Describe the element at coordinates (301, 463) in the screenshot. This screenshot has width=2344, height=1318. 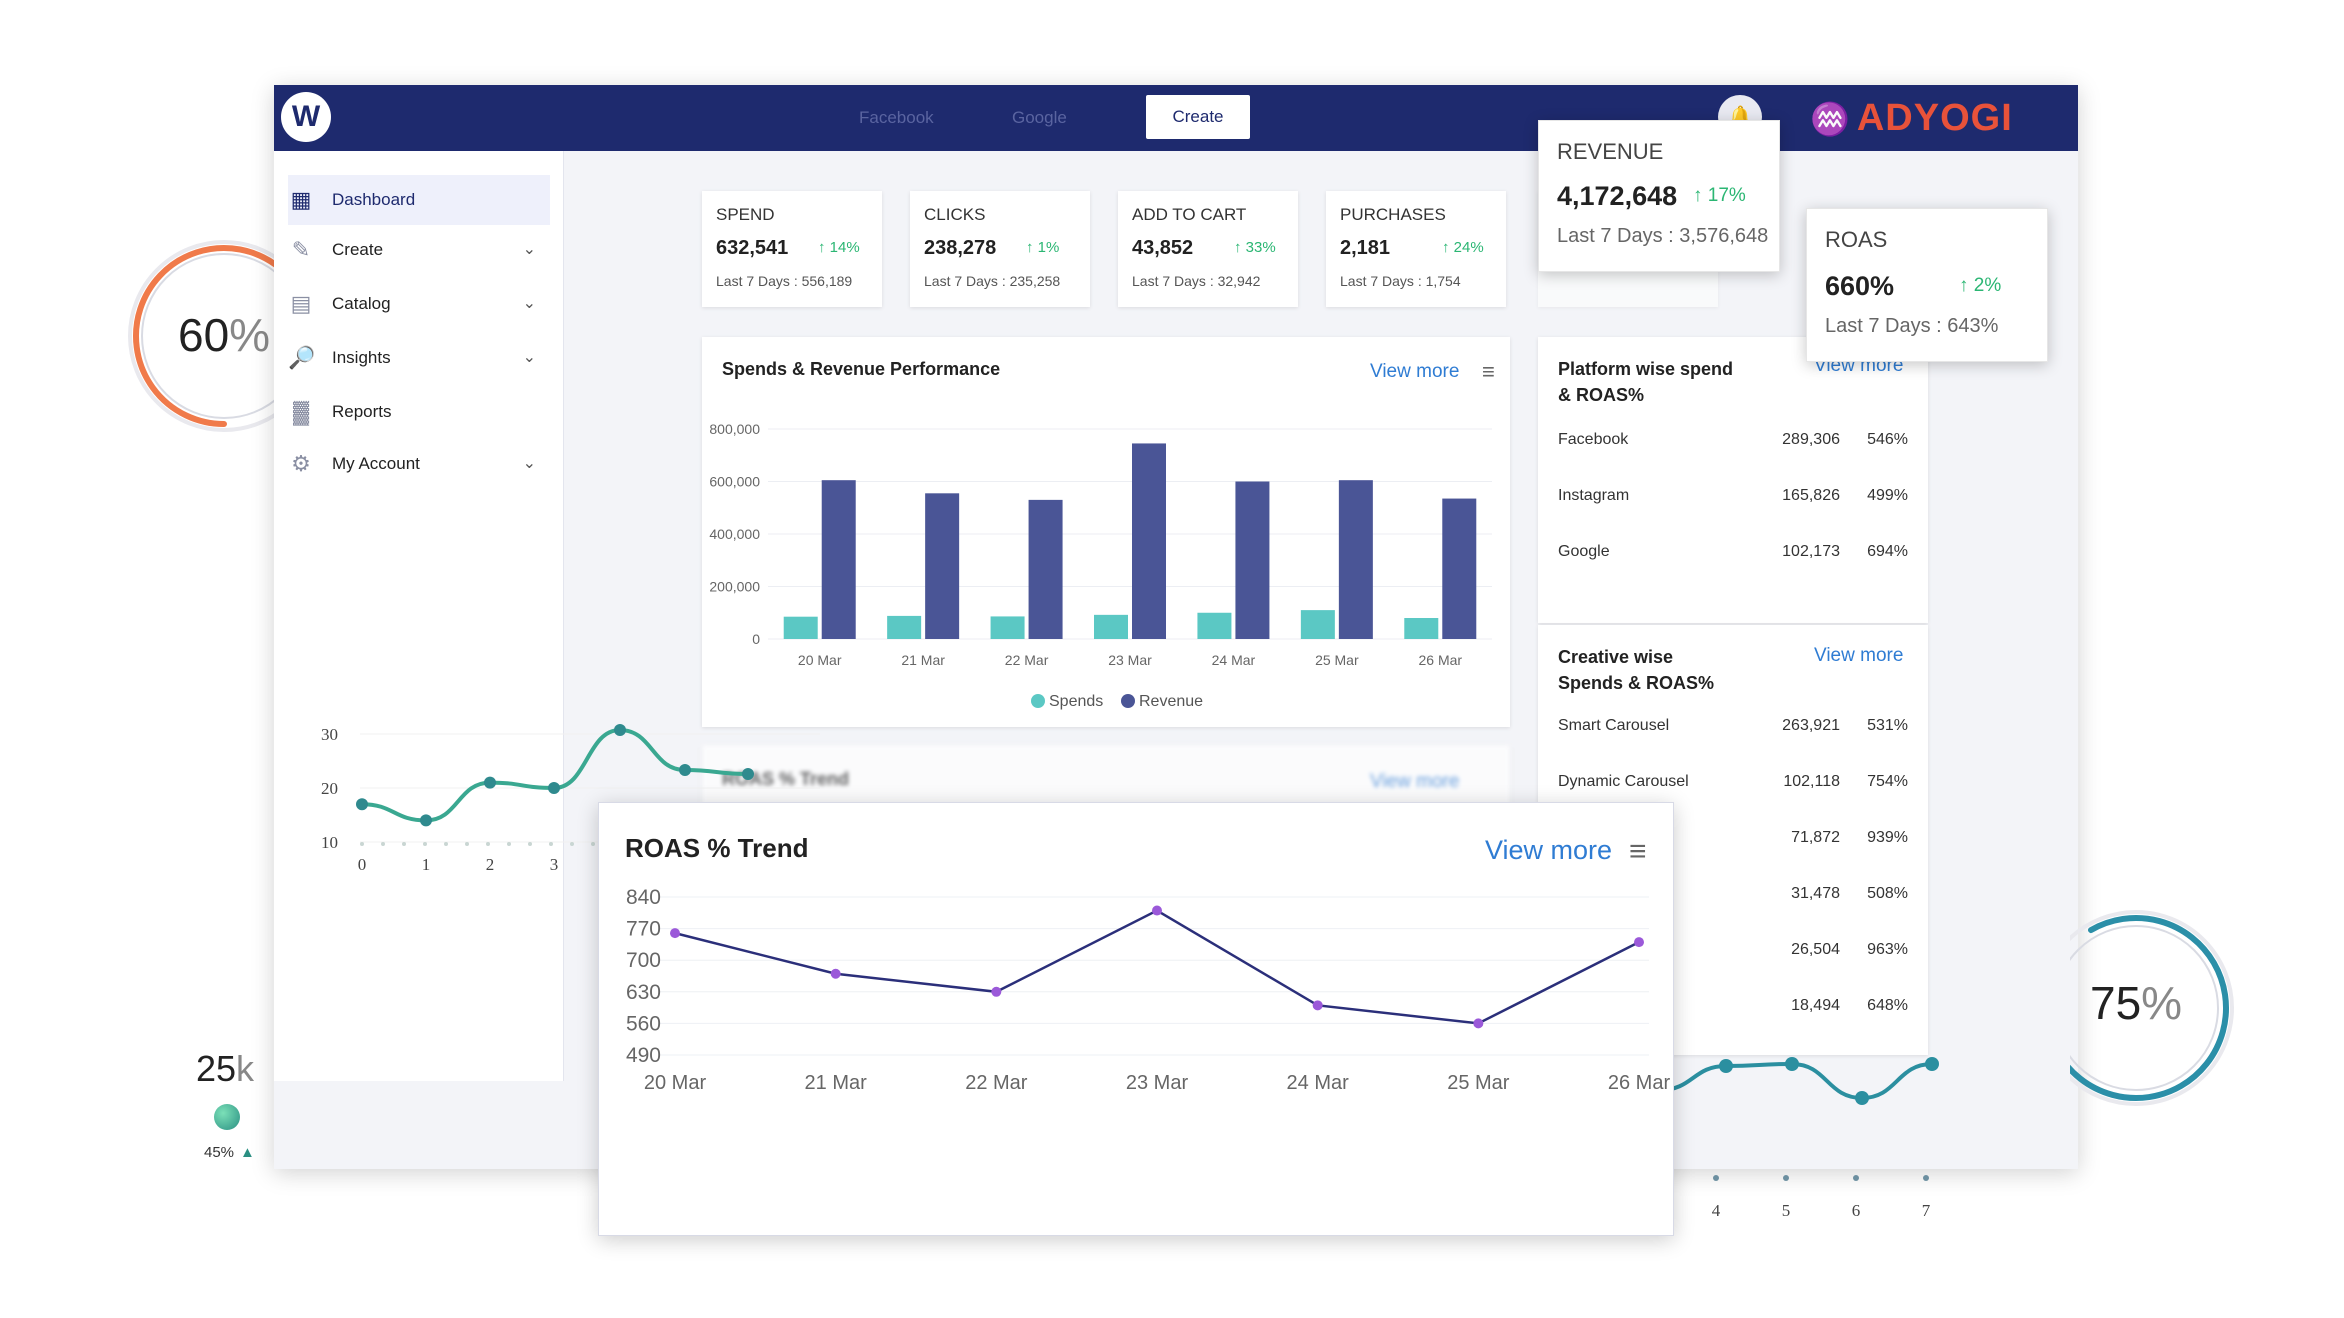
I see `settings-icon: ⚙` at that location.